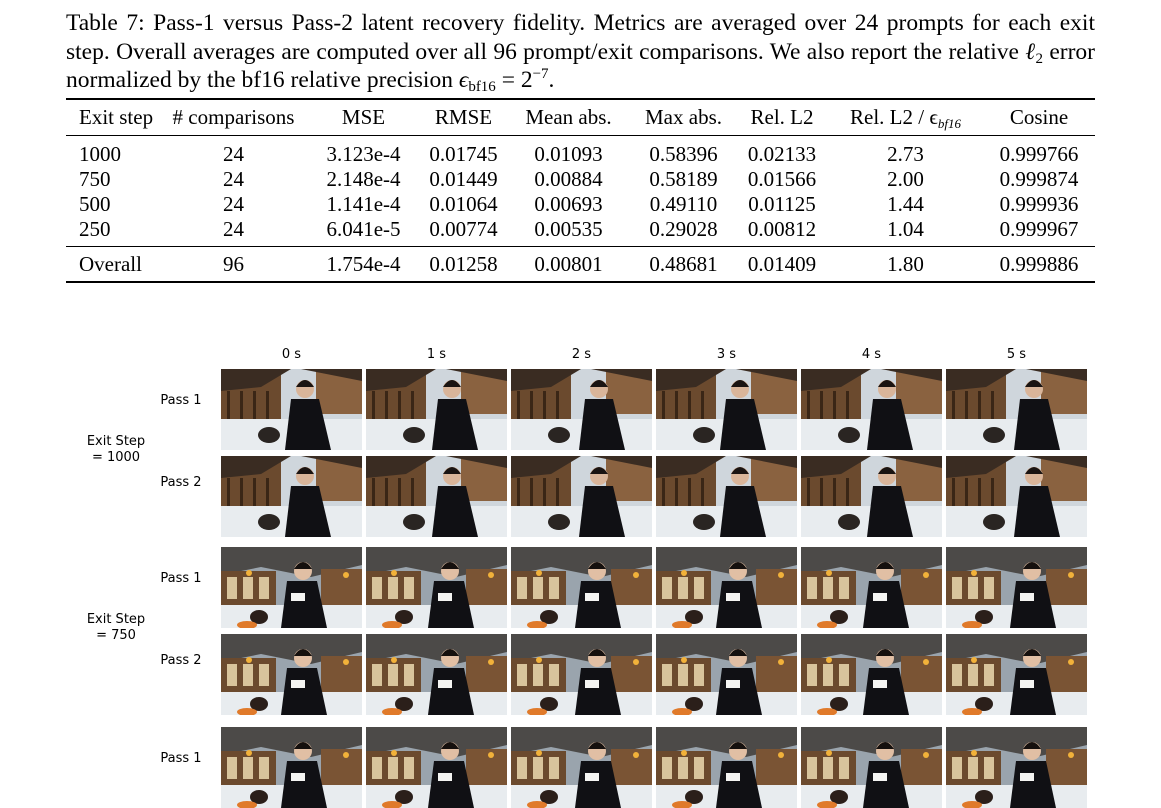  What do you see at coordinates (116, 635) in the screenshot?
I see `exit-step-label-value: = 750` at bounding box center [116, 635].